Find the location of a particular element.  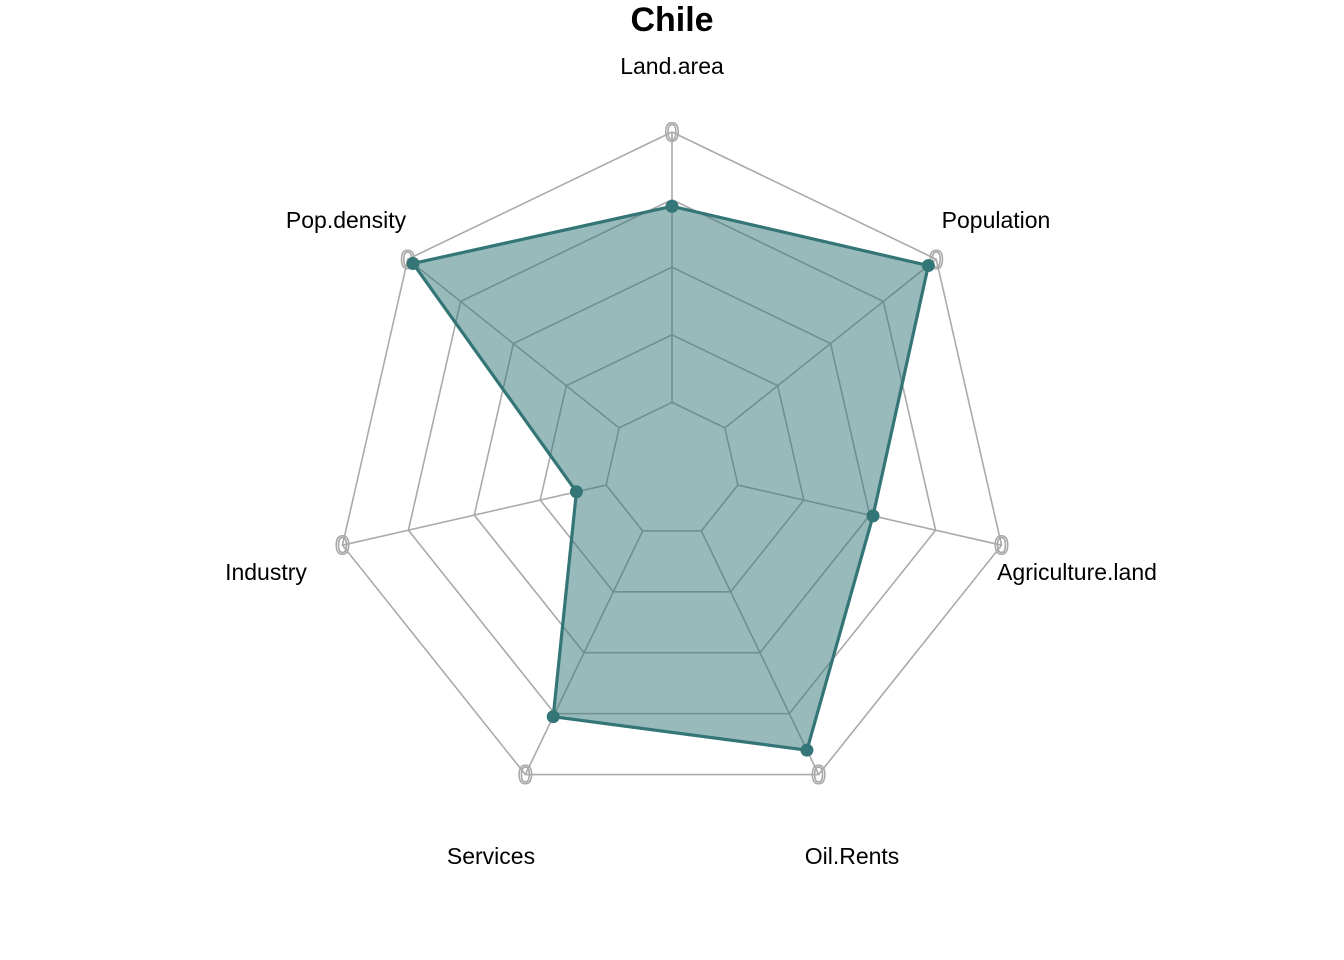

data-point-agriculture-land is located at coordinates (873, 516).